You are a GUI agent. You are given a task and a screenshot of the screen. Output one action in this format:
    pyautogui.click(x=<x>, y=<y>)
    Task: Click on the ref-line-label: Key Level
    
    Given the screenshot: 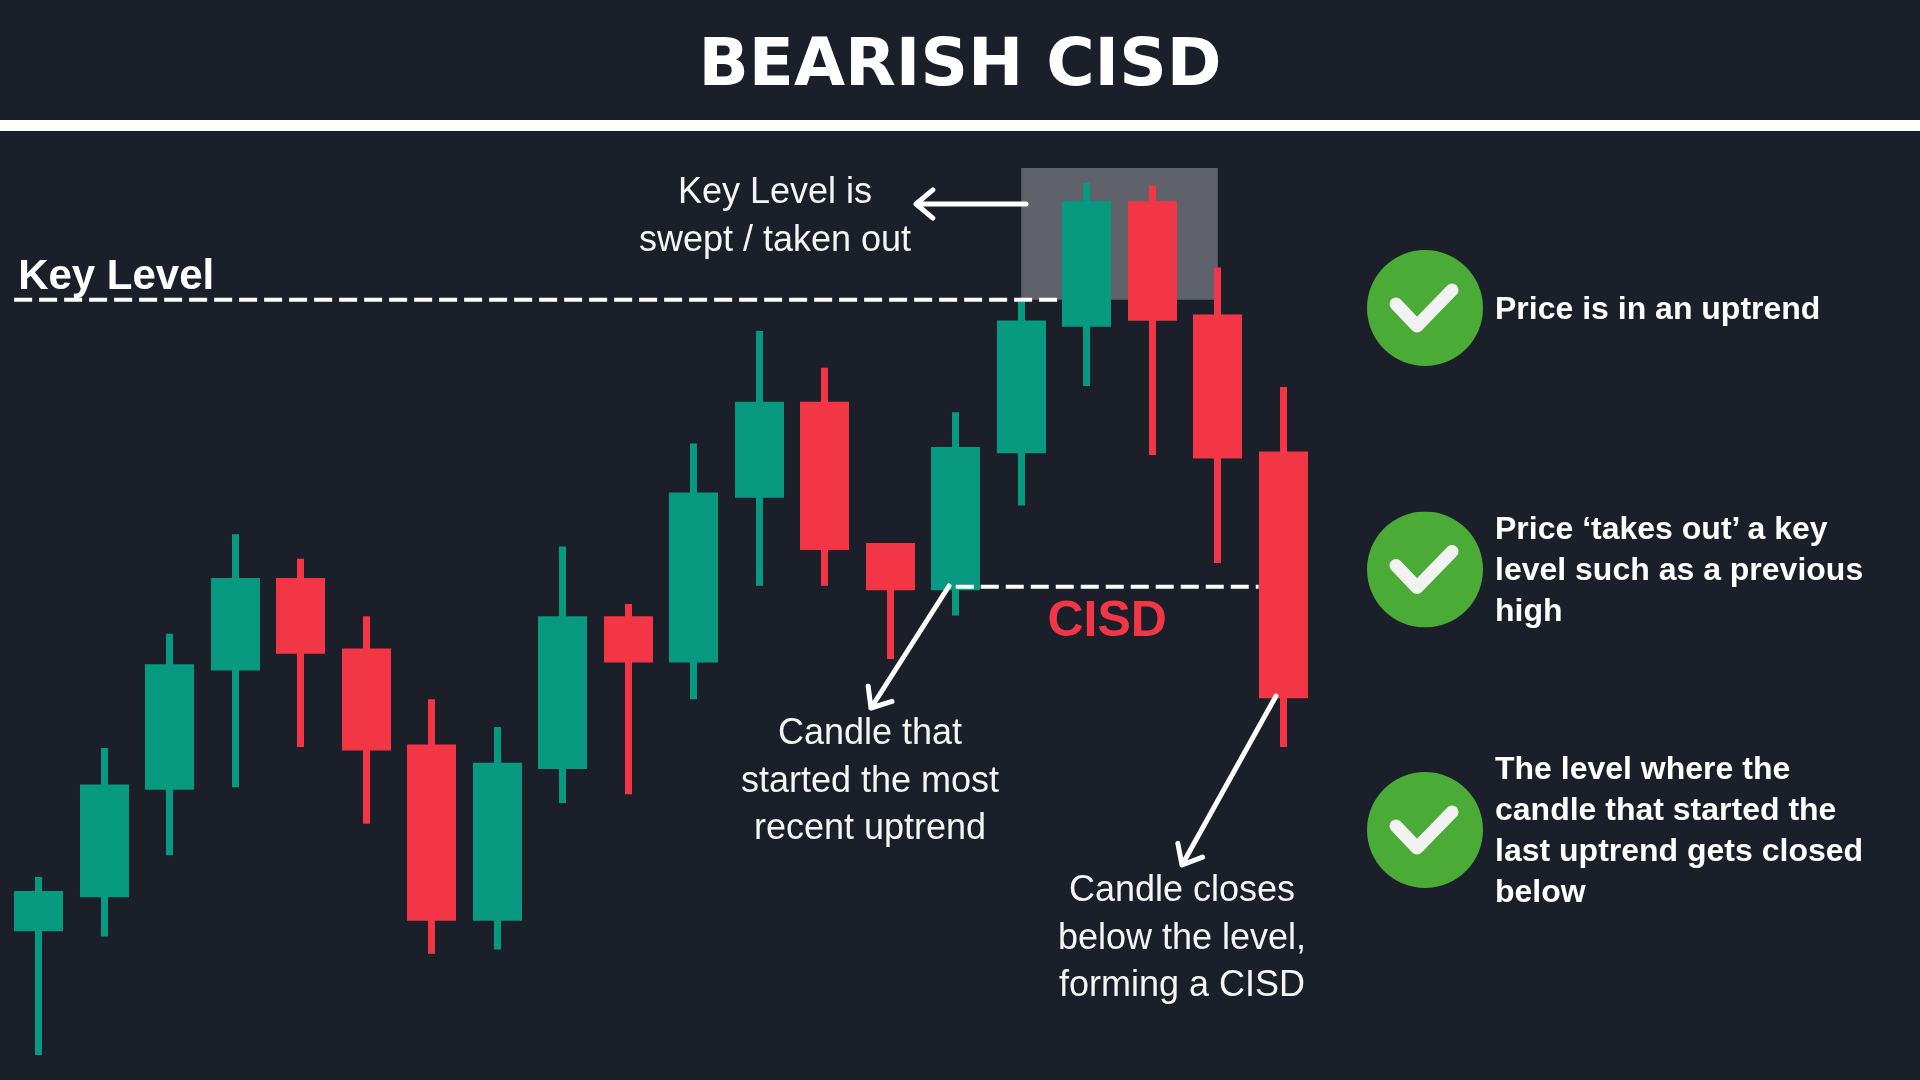 What is the action you would take?
    pyautogui.click(x=116, y=275)
    